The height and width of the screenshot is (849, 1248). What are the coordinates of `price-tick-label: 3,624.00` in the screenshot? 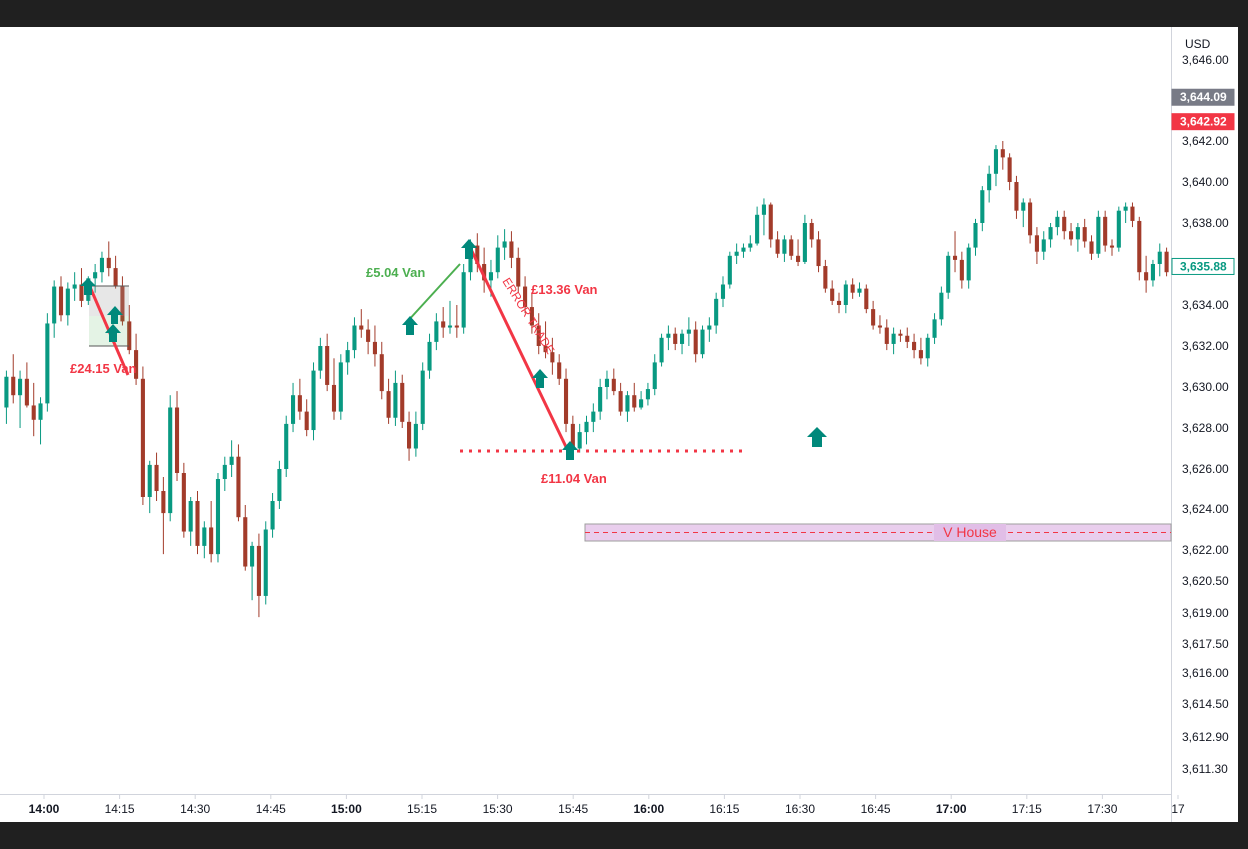 It's located at (1205, 509).